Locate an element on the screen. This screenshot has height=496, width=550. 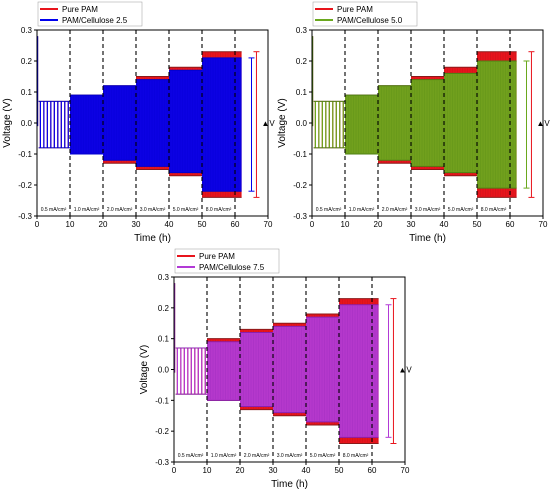
legend-label: PAM/Cellulose 2.5 is located at coordinates (95, 20).